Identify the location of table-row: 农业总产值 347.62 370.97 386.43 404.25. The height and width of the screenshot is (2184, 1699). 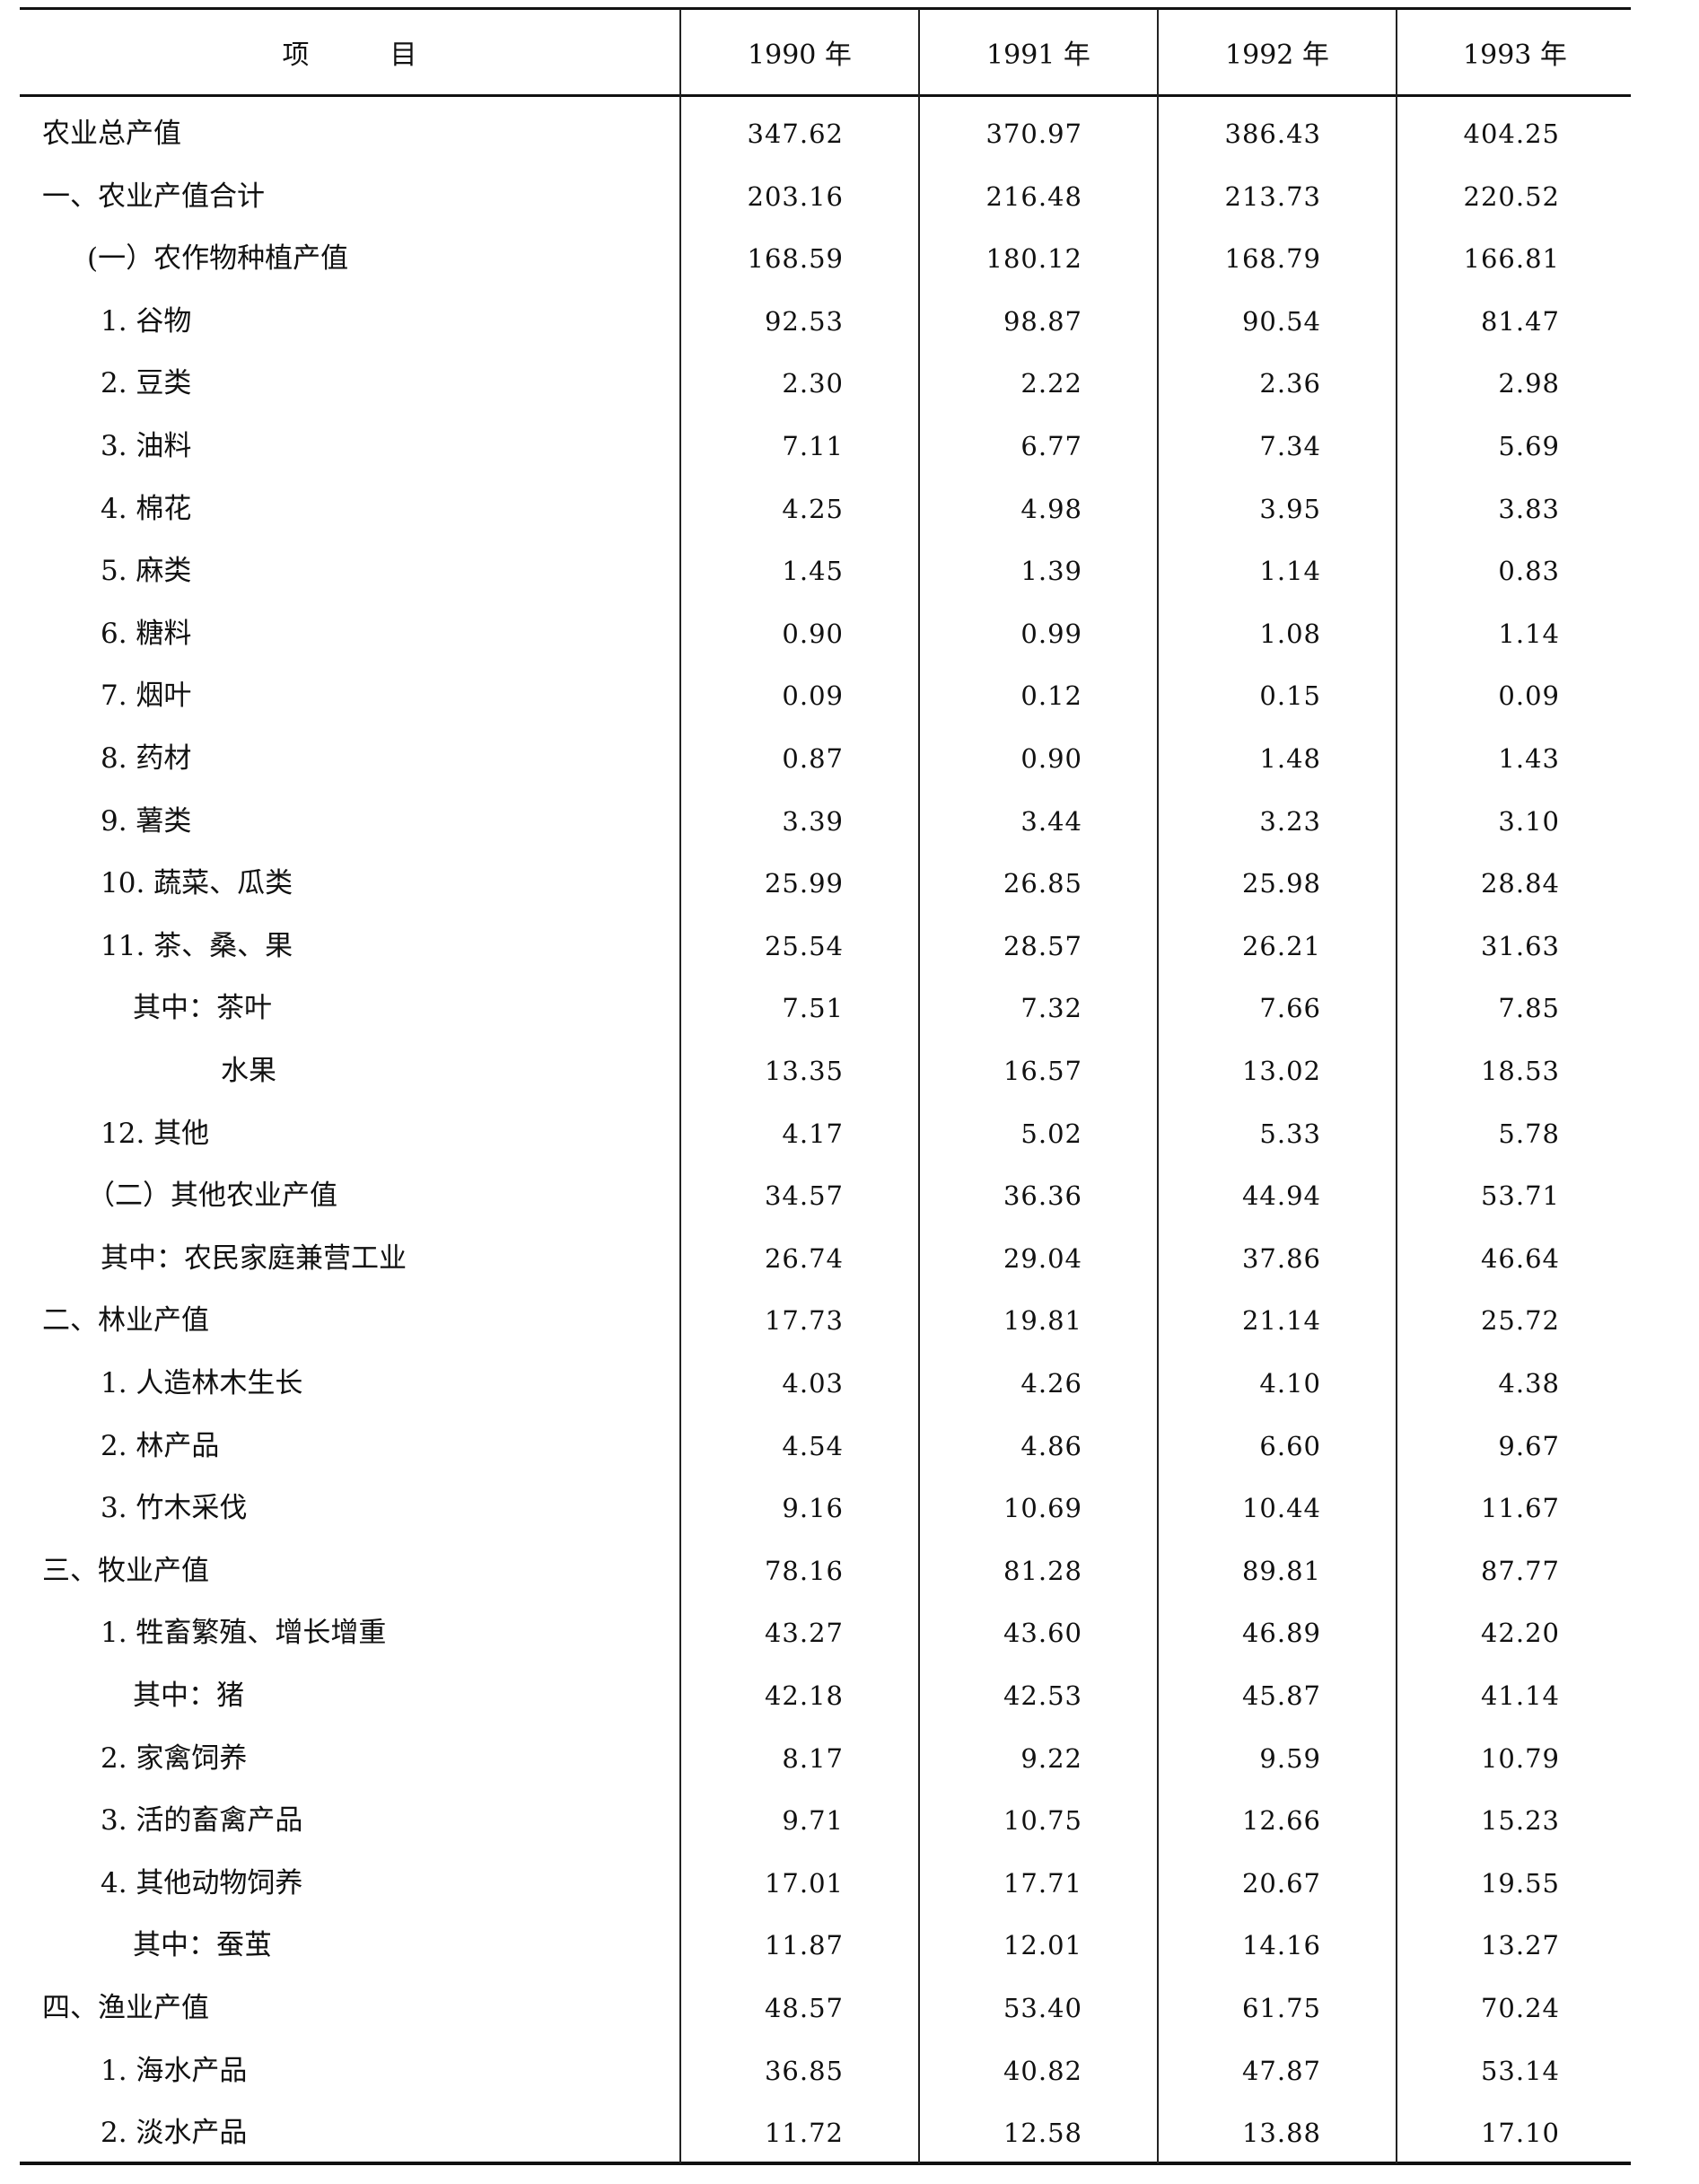
(849, 133).